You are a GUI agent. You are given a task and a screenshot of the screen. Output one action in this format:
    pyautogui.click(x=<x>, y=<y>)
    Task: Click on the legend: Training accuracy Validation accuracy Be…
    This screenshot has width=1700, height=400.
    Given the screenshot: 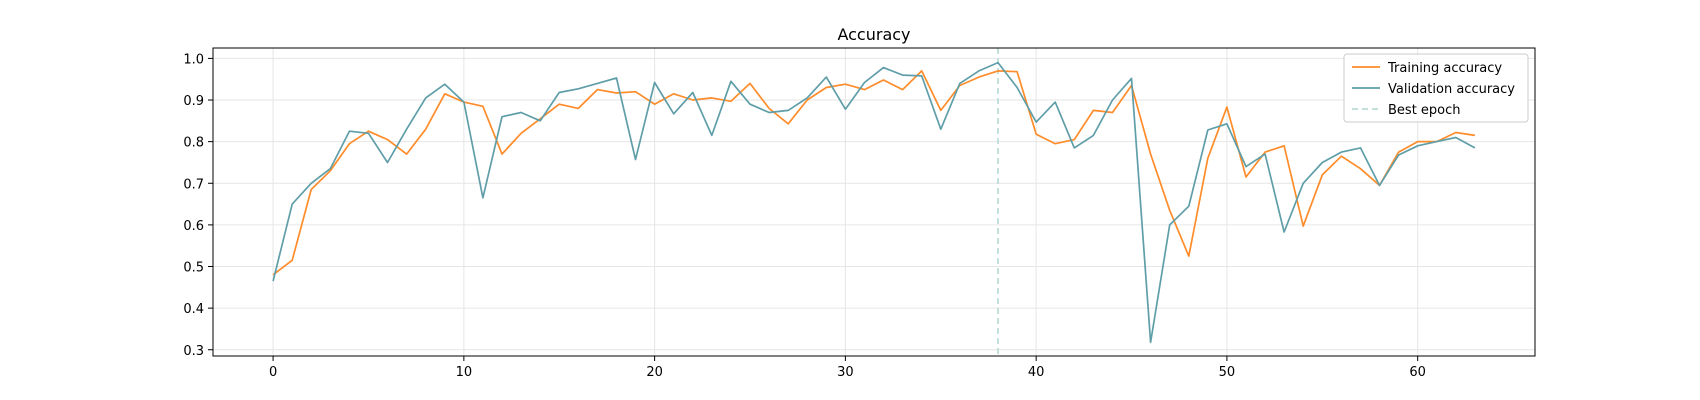 What is the action you would take?
    pyautogui.click(x=1436, y=88)
    